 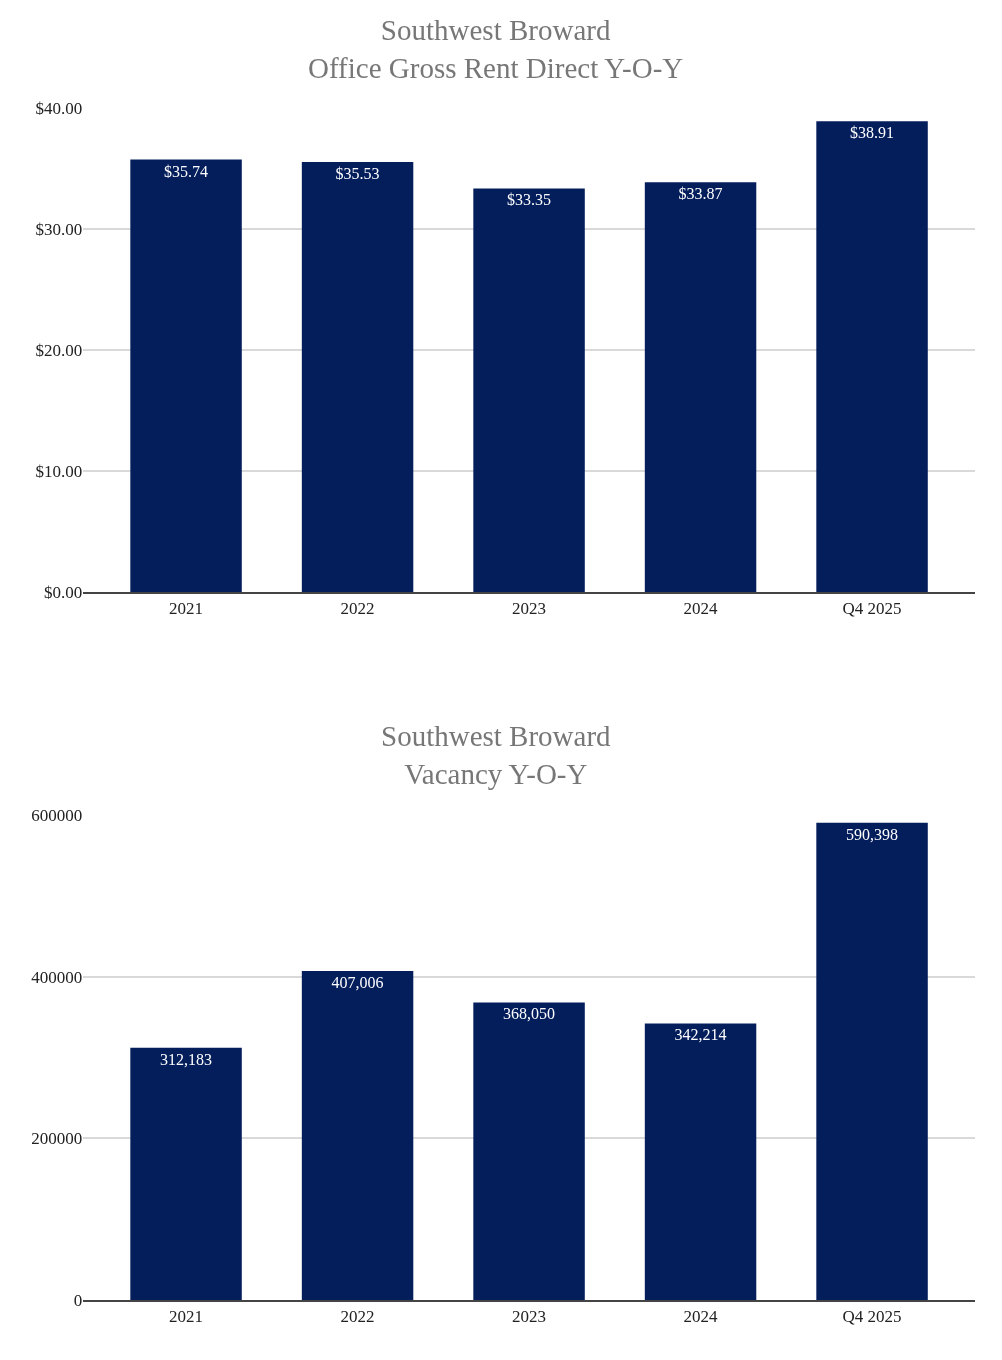 What do you see at coordinates (872, 133) in the screenshot?
I see `data-label: $38.91` at bounding box center [872, 133].